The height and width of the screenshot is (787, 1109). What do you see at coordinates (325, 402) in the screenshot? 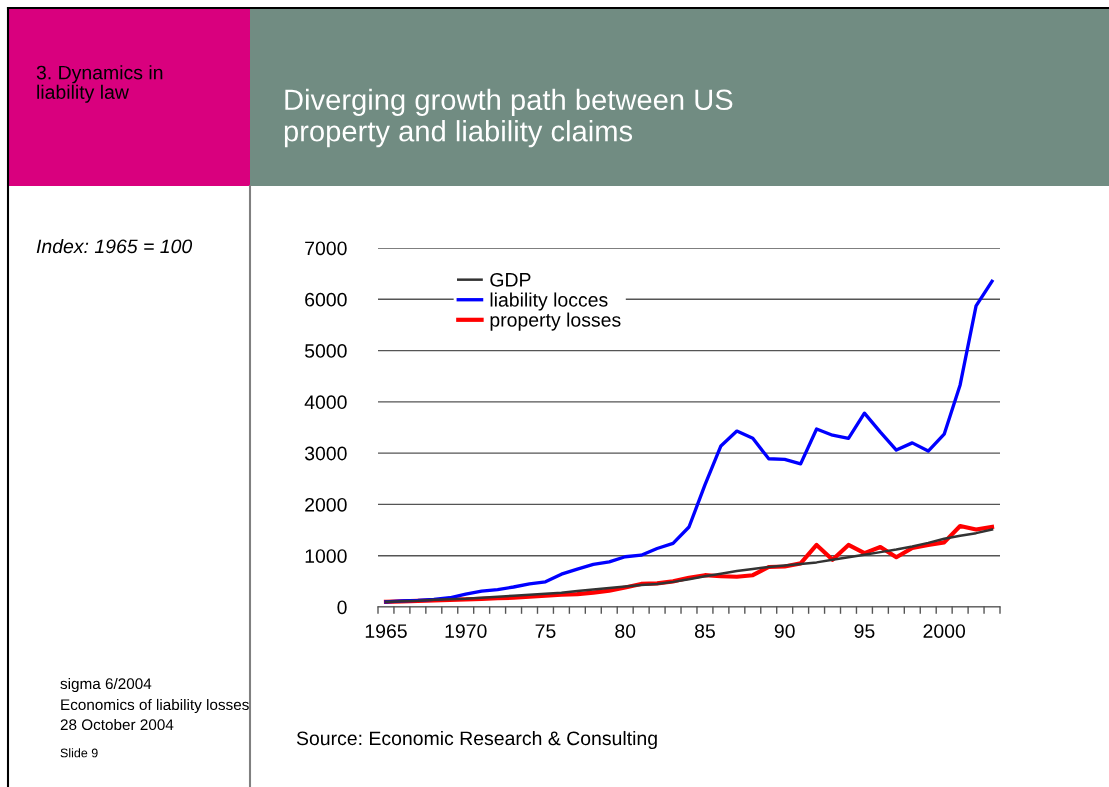
I see `y-tick-label: 4000` at bounding box center [325, 402].